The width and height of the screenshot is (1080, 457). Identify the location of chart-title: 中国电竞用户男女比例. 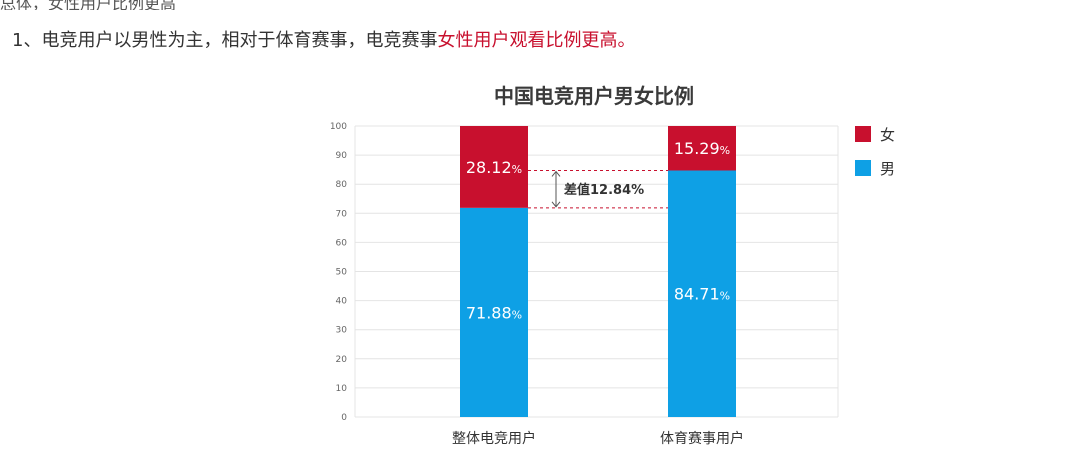
(594, 96).